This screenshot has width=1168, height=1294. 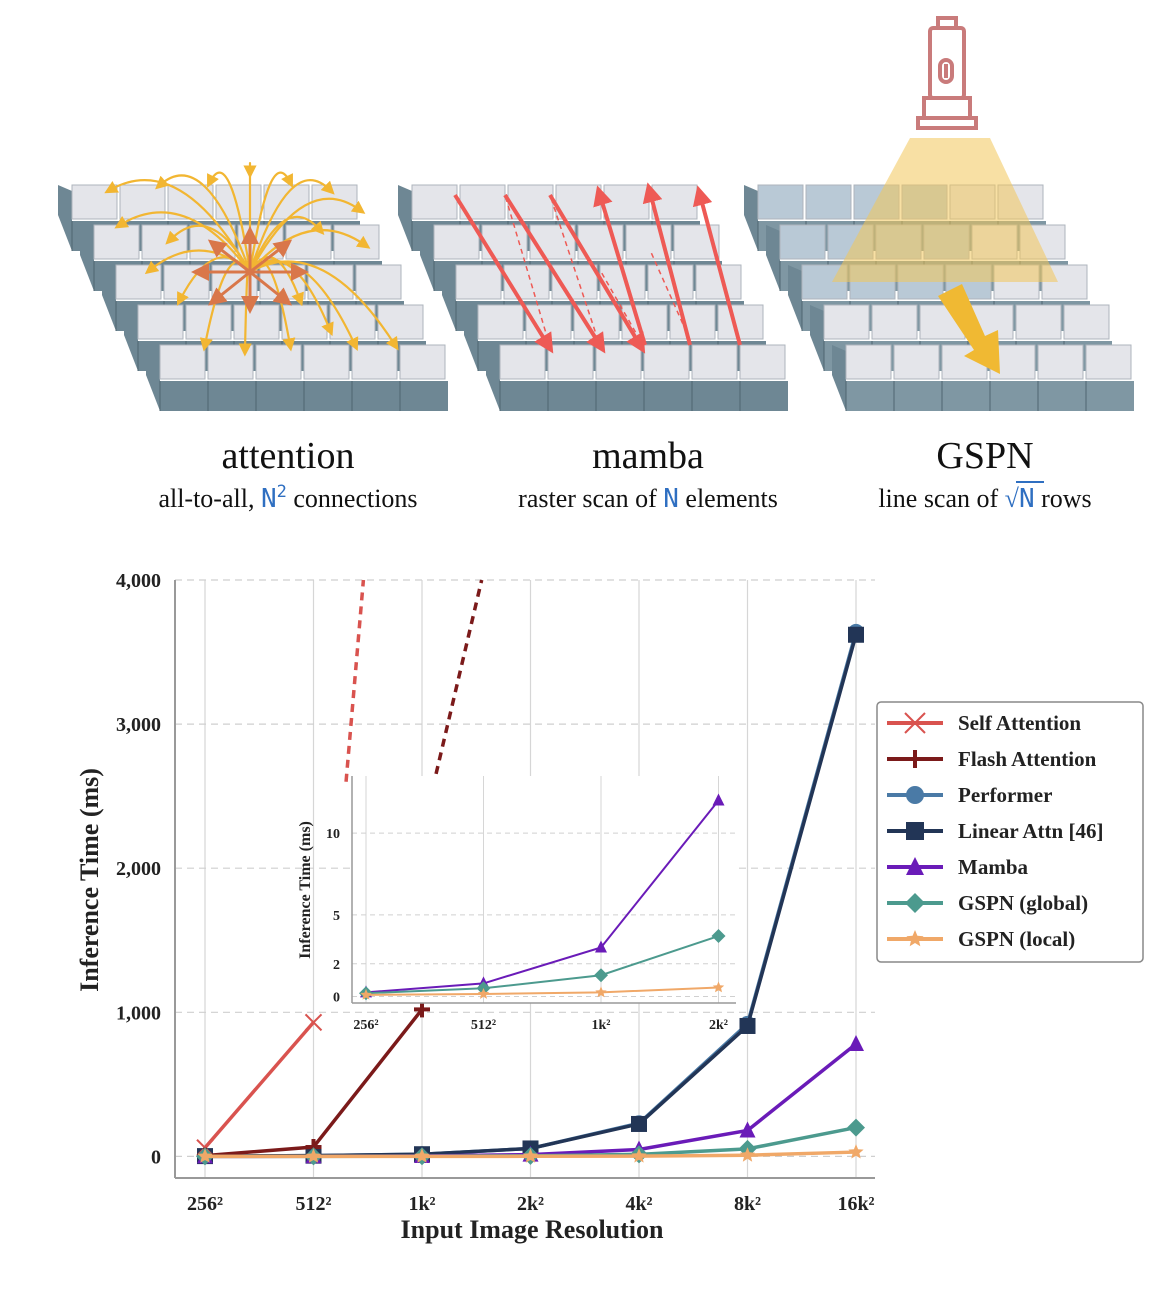 I want to click on inset-y-tick-label: 10, so click(x=333, y=834).